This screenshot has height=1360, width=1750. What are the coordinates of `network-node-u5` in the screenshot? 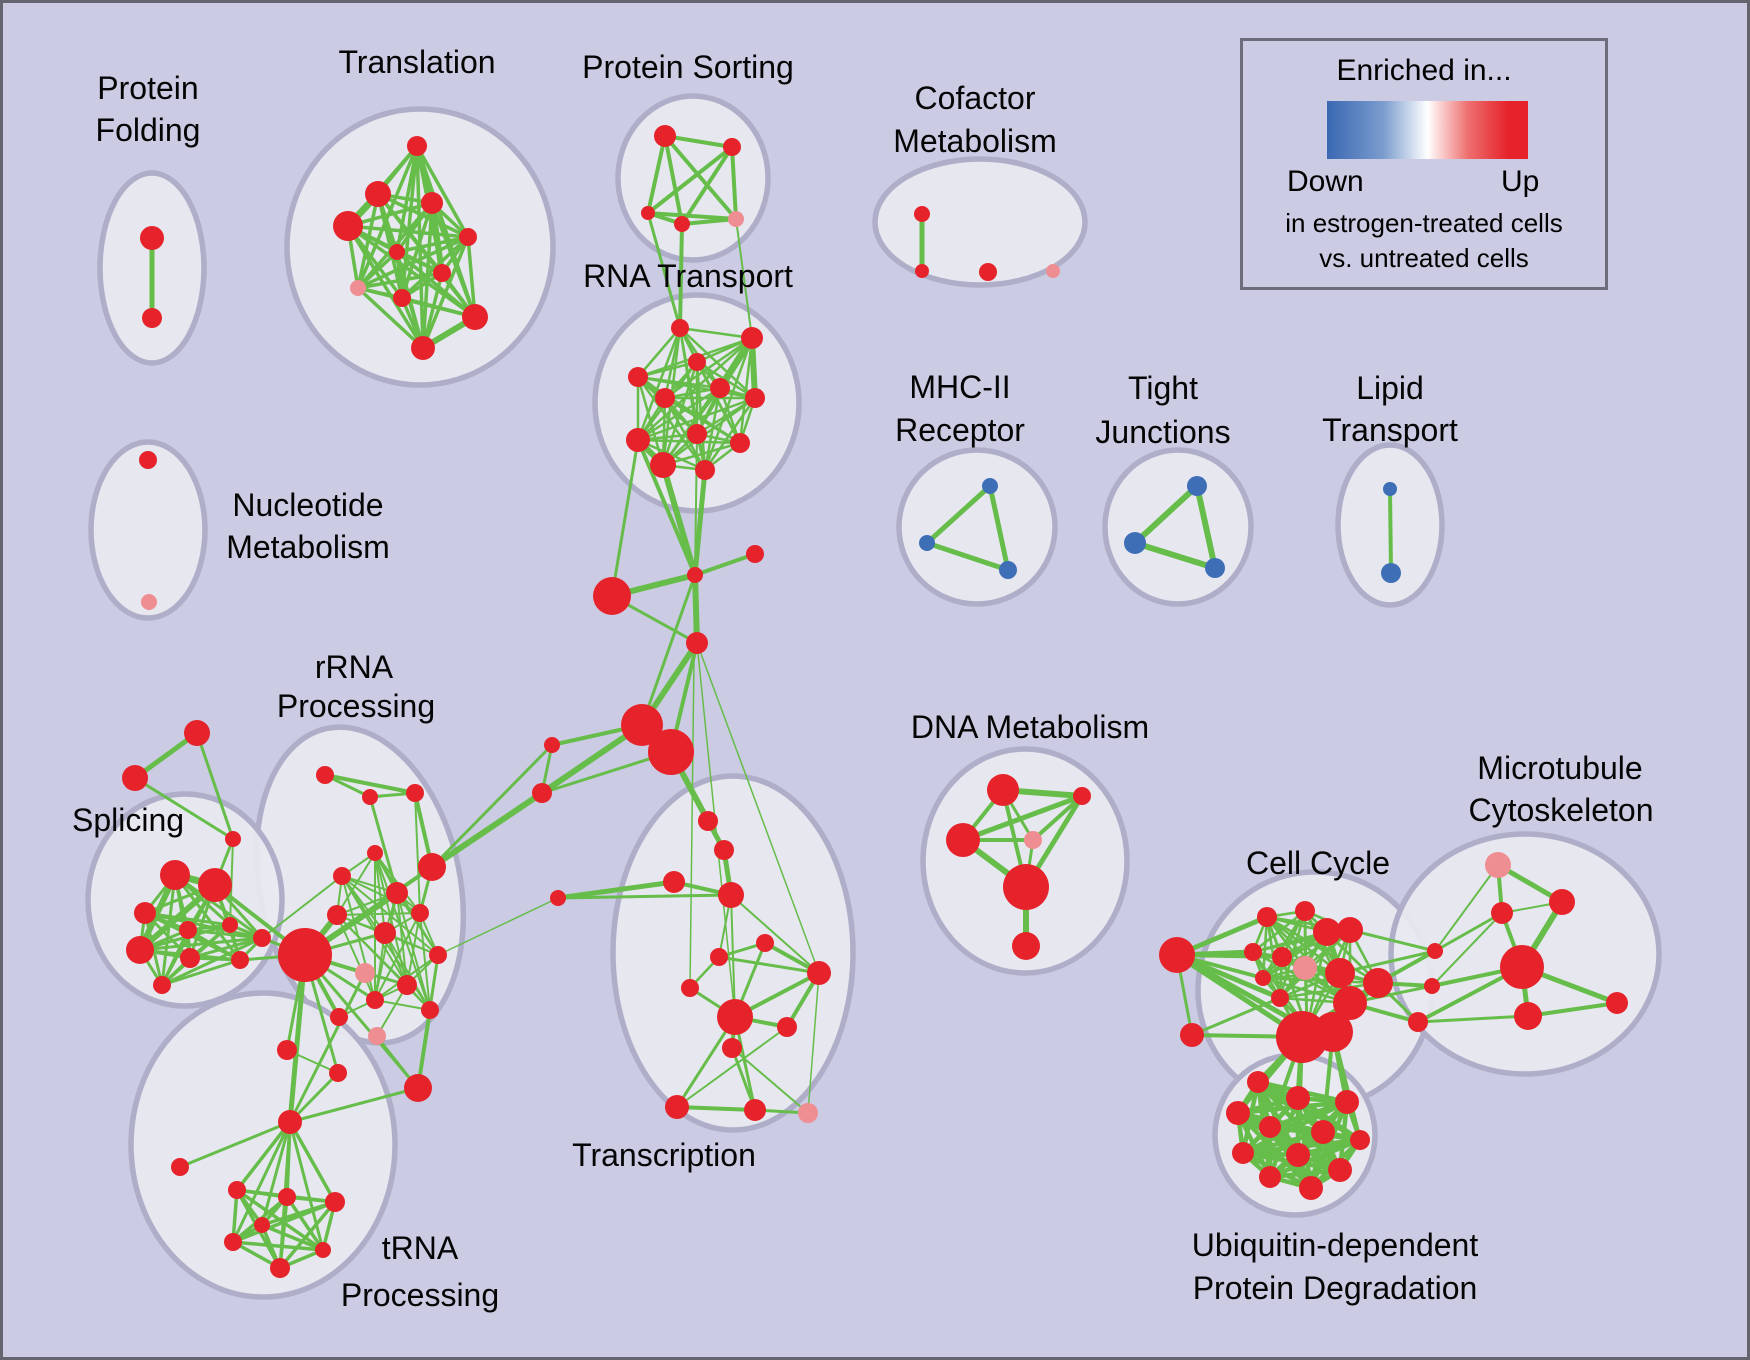 It's located at (1270, 1127).